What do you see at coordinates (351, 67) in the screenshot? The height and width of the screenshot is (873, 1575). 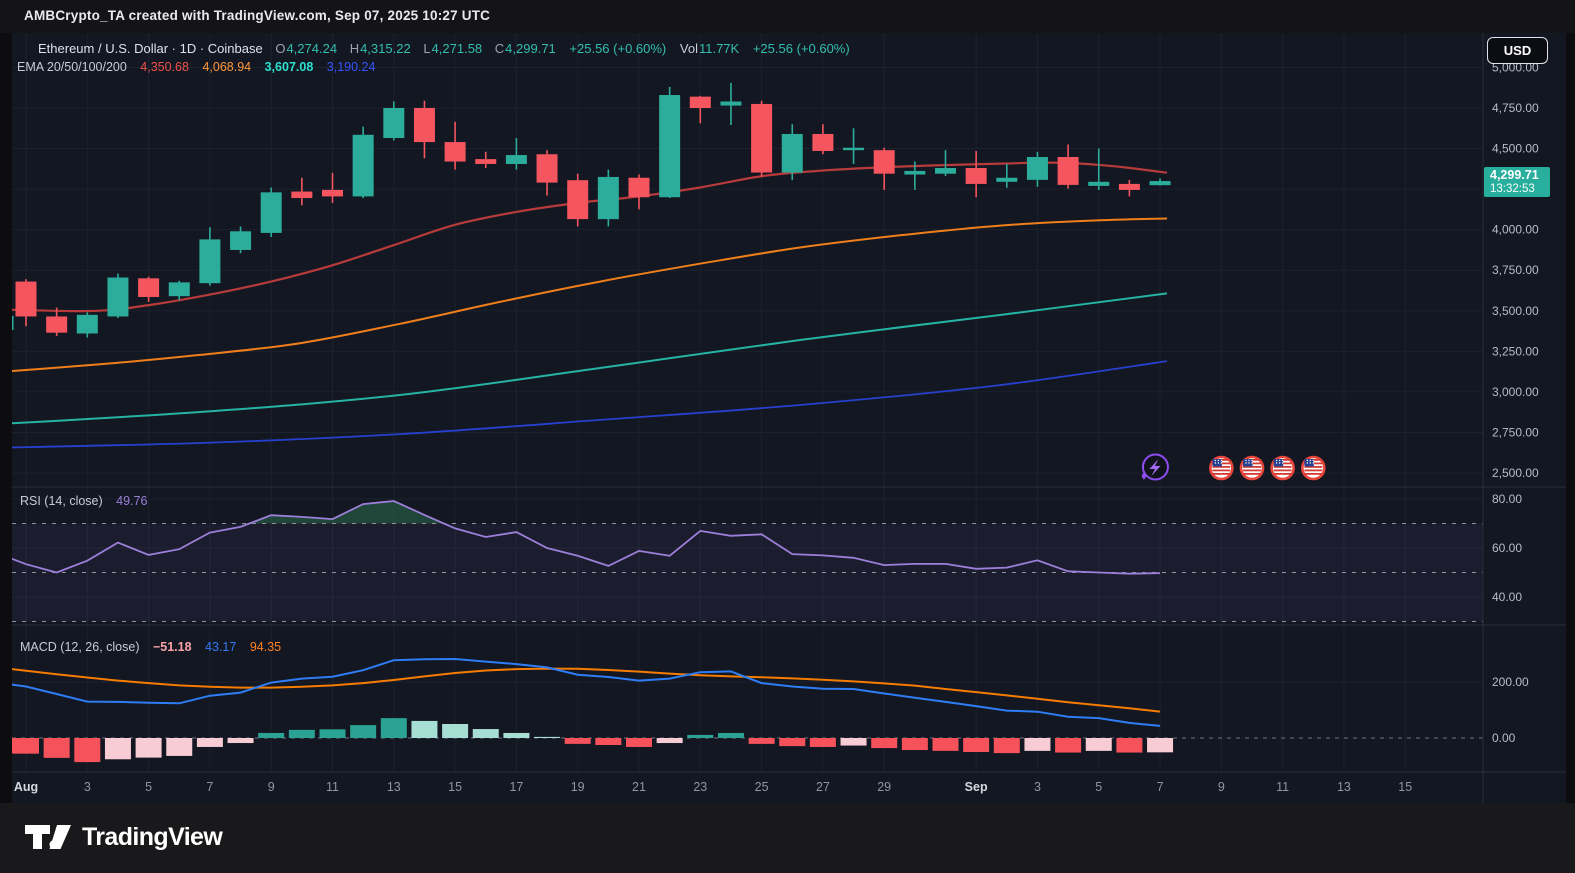 I see `ema200-value: 3,190.24` at bounding box center [351, 67].